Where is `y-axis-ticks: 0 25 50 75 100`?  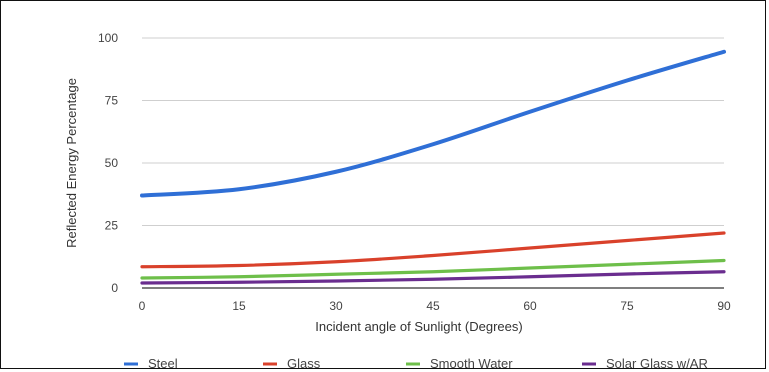
y-axis-ticks: 0 25 50 75 100 is located at coordinates (108, 163).